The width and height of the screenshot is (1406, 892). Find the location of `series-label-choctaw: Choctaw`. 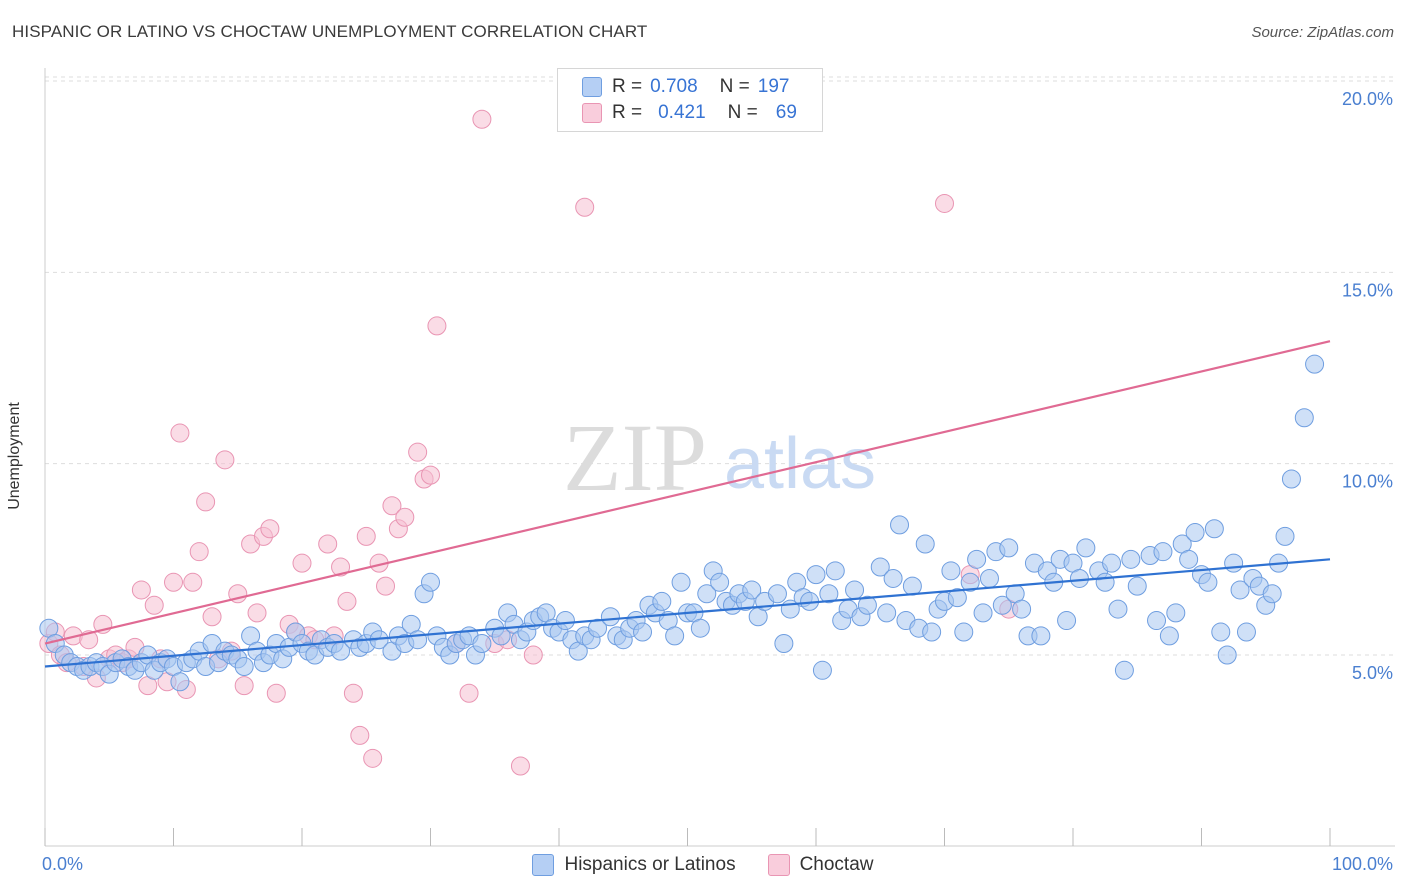

series-label-choctaw: Choctaw is located at coordinates (836, 864).